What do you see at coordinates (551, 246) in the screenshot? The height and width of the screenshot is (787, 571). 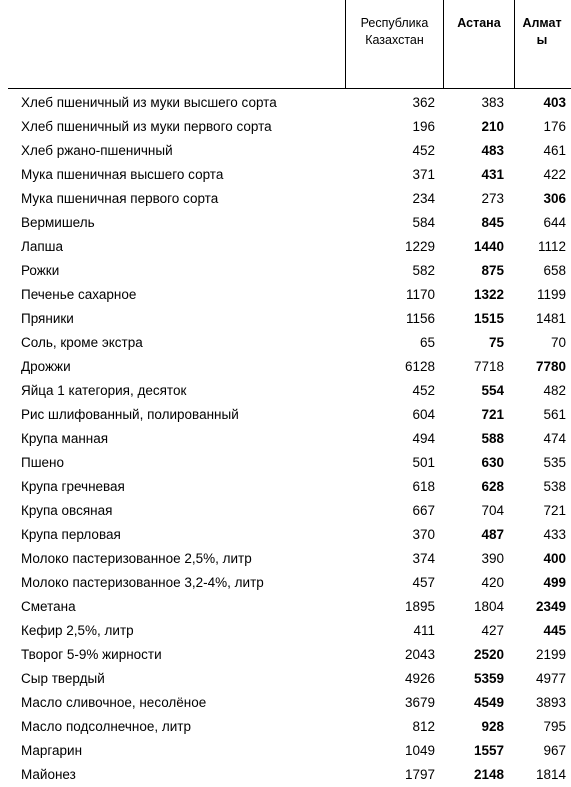 I see `cell-value: 1112` at bounding box center [551, 246].